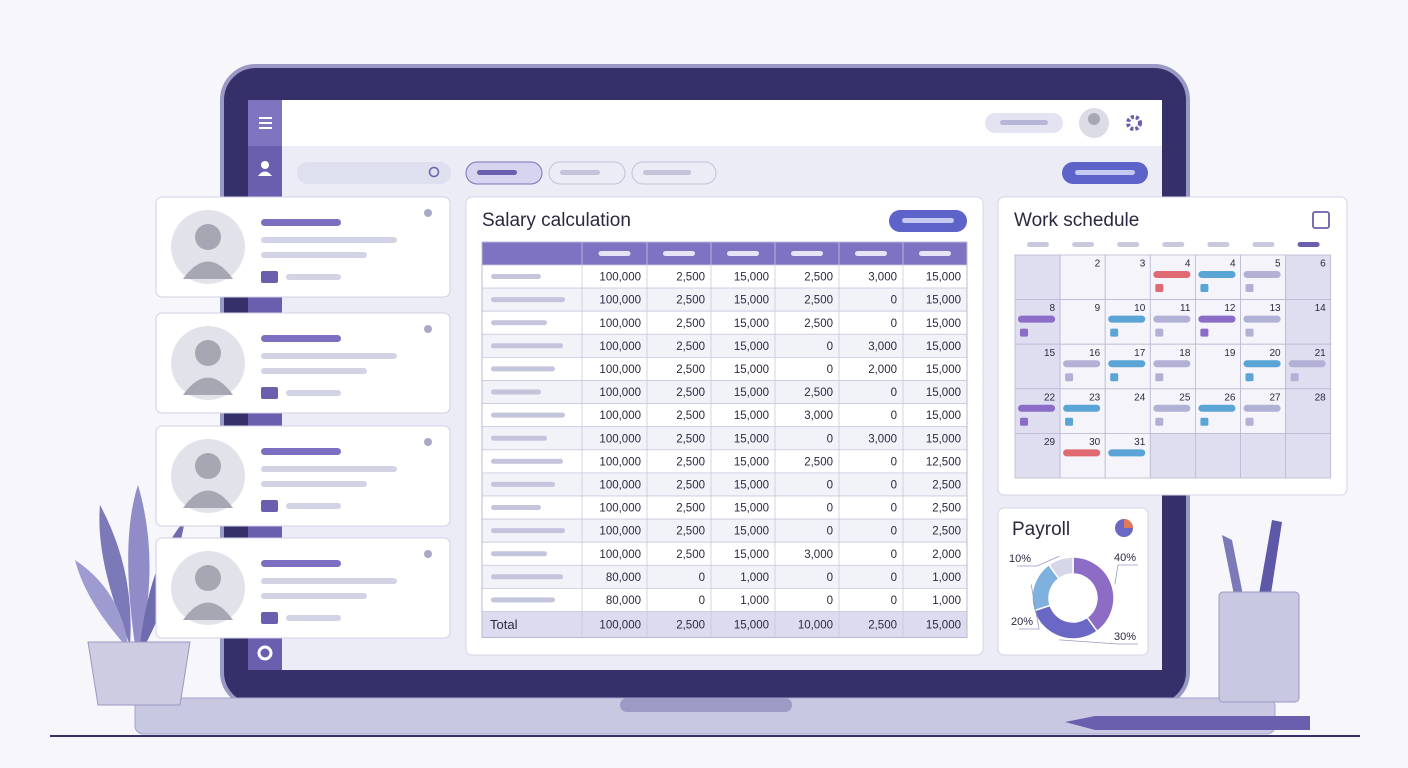 The image size is (1408, 768). I want to click on donut-label: 10%, so click(1020, 559).